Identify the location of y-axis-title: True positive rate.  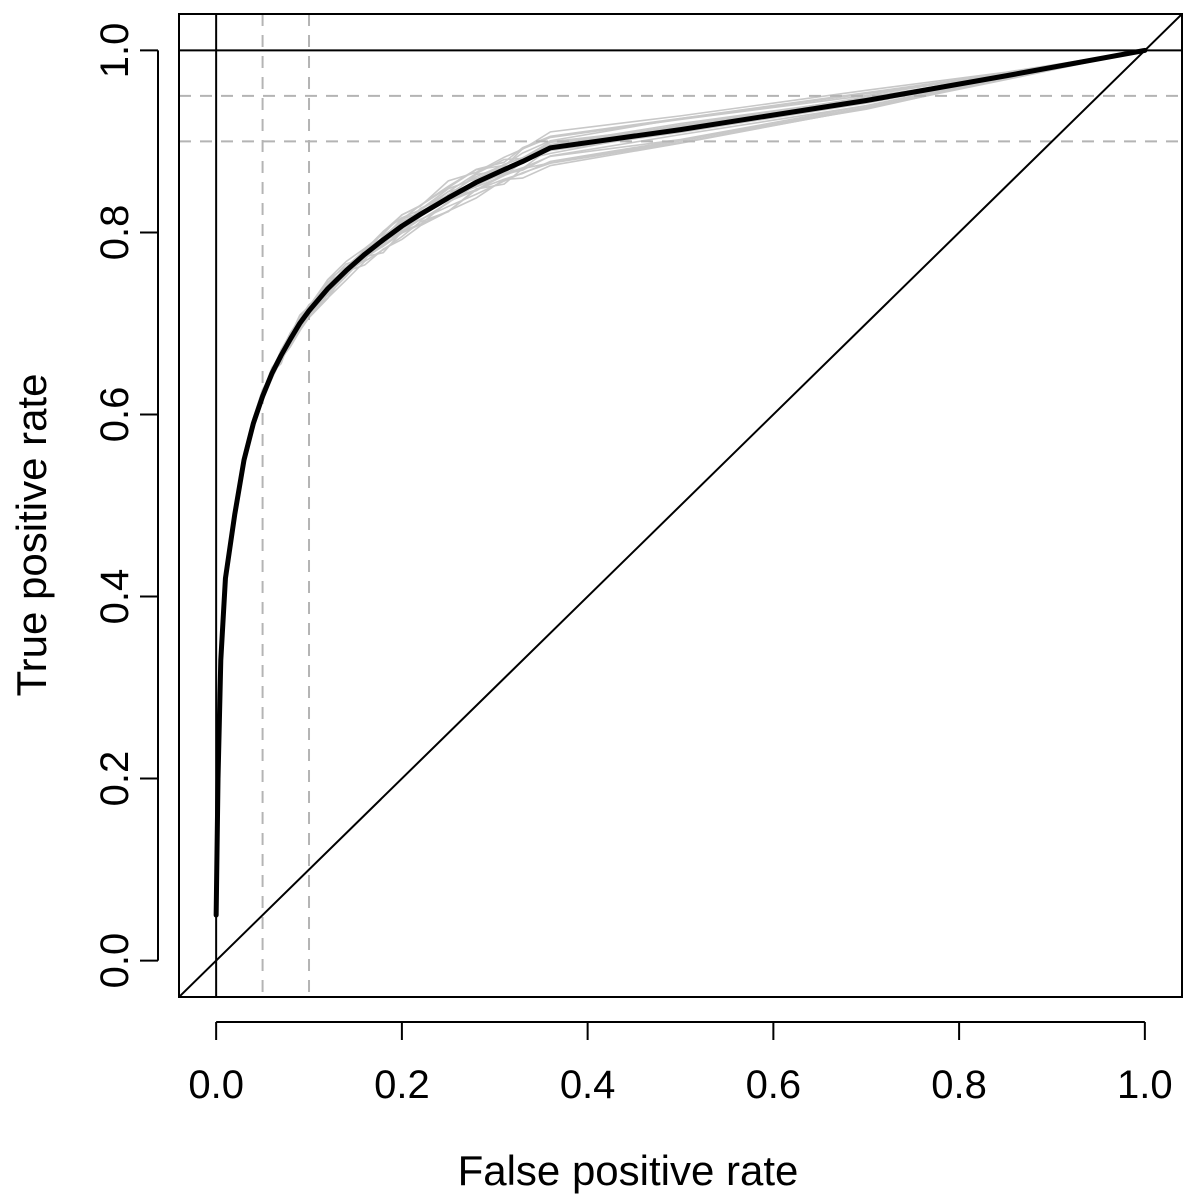
(31, 535).